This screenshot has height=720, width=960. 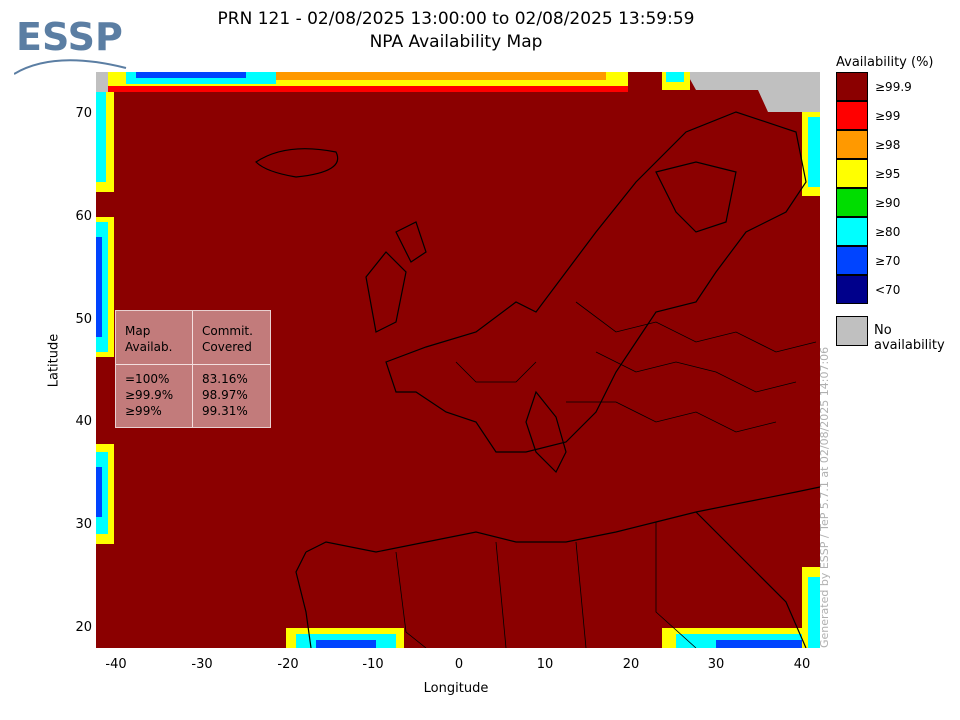 I want to click on legend-label: ≥70, so click(x=888, y=261).